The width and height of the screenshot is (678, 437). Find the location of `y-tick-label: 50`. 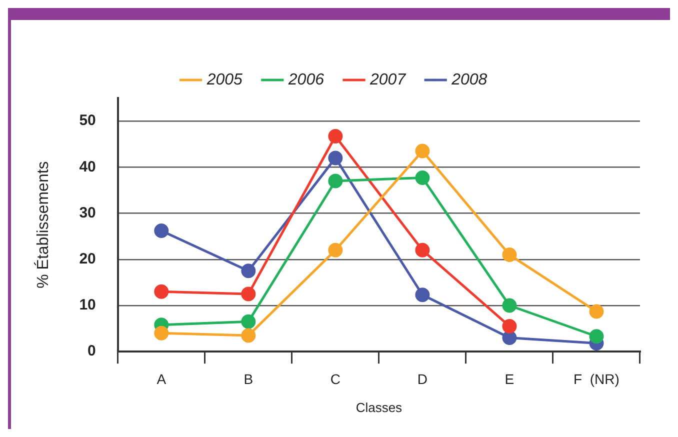

y-tick-label: 50 is located at coordinates (87, 121).